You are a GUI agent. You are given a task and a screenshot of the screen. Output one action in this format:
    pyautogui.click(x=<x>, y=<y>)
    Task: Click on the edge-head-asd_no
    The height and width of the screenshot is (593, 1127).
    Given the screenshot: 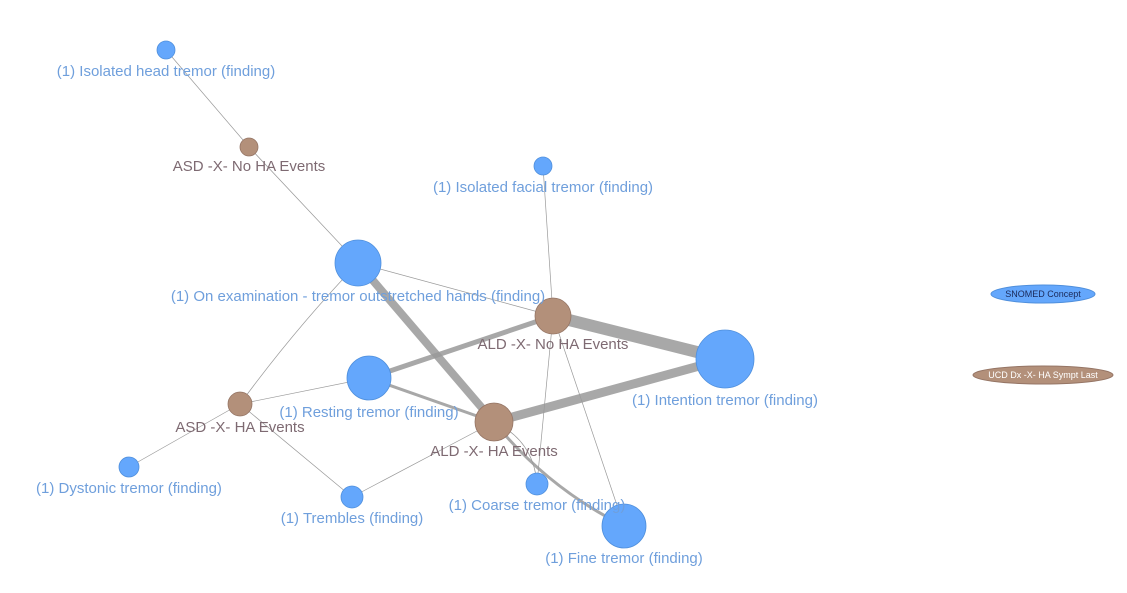 What is the action you would take?
    pyautogui.click(x=207, y=98)
    